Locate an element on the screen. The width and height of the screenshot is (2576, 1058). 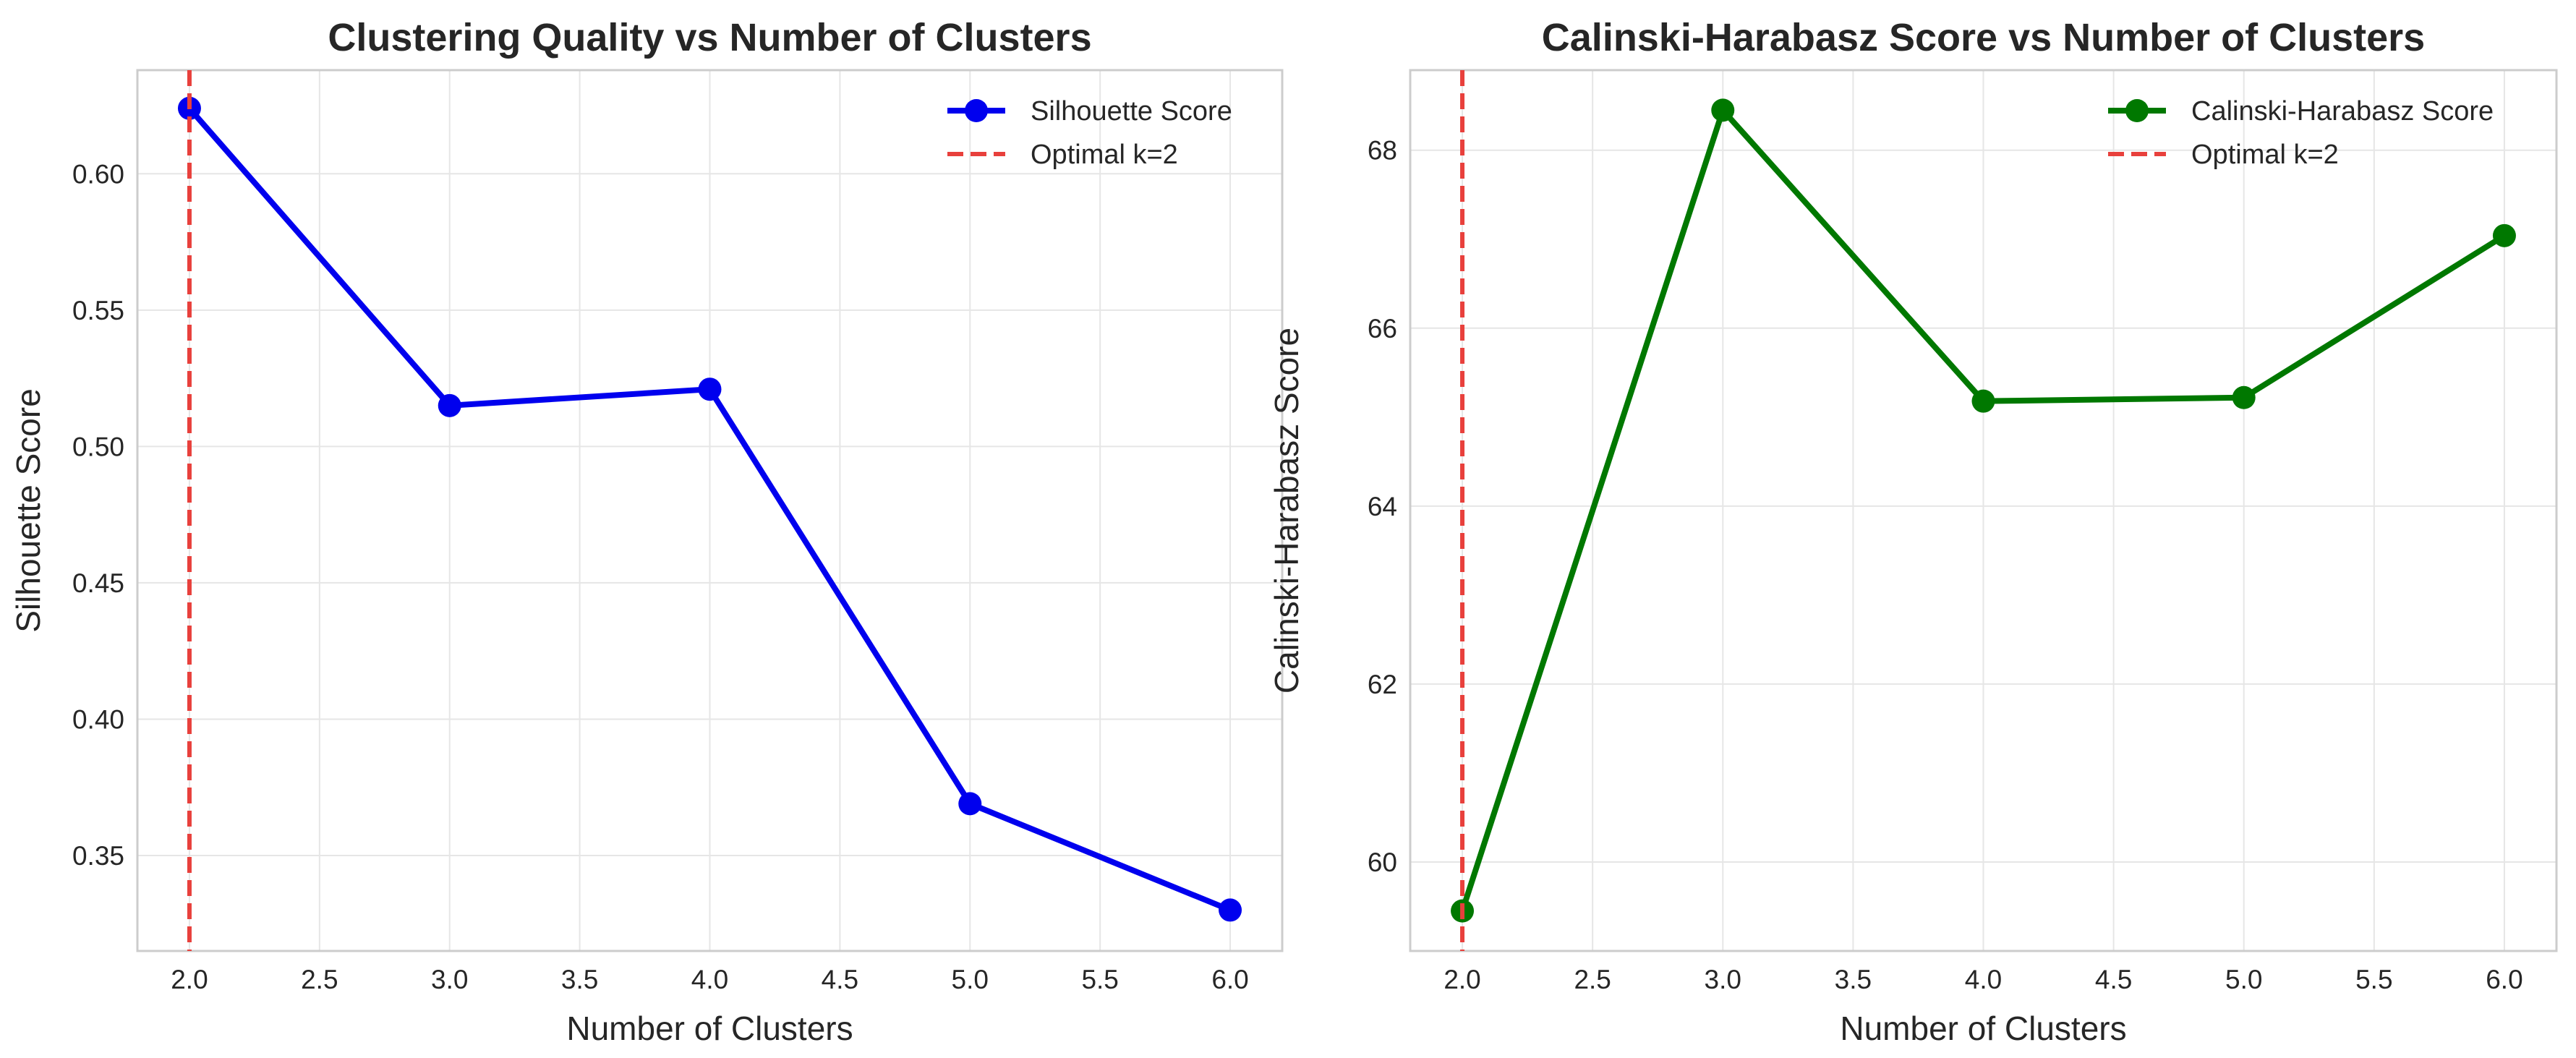
chart-0-x-tick-label-3: 3.5 is located at coordinates (579, 980).